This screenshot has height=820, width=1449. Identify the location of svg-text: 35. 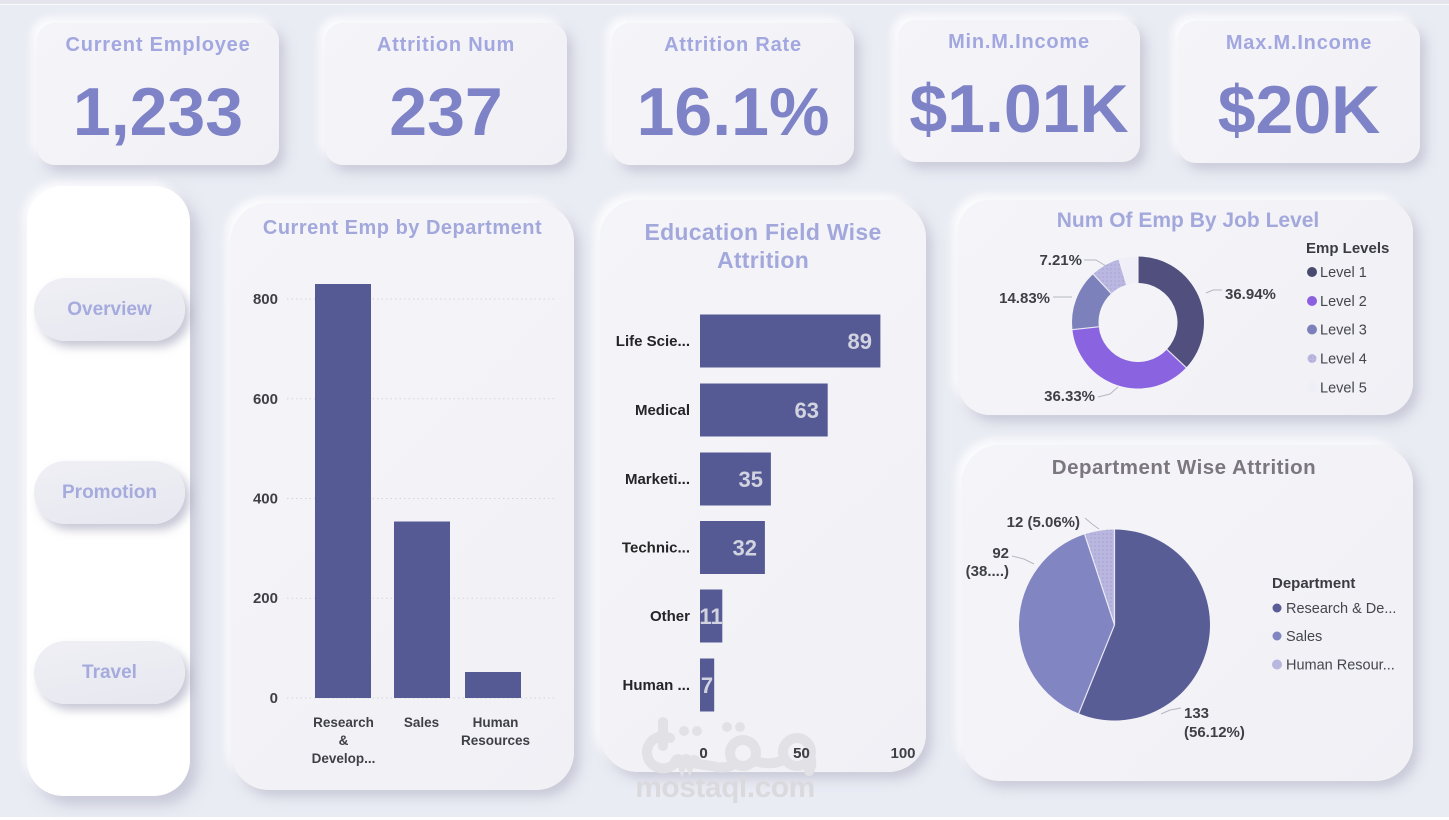
(751, 479).